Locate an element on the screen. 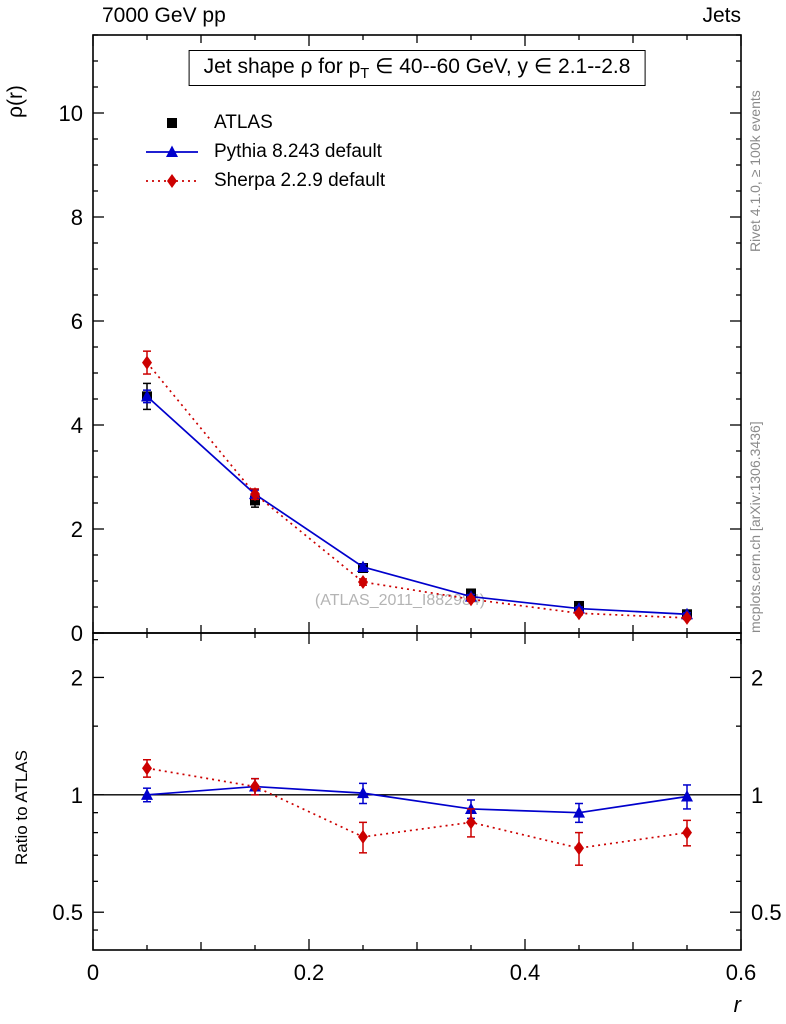  legend-label-atlas: ATLAS is located at coordinates (243, 122).